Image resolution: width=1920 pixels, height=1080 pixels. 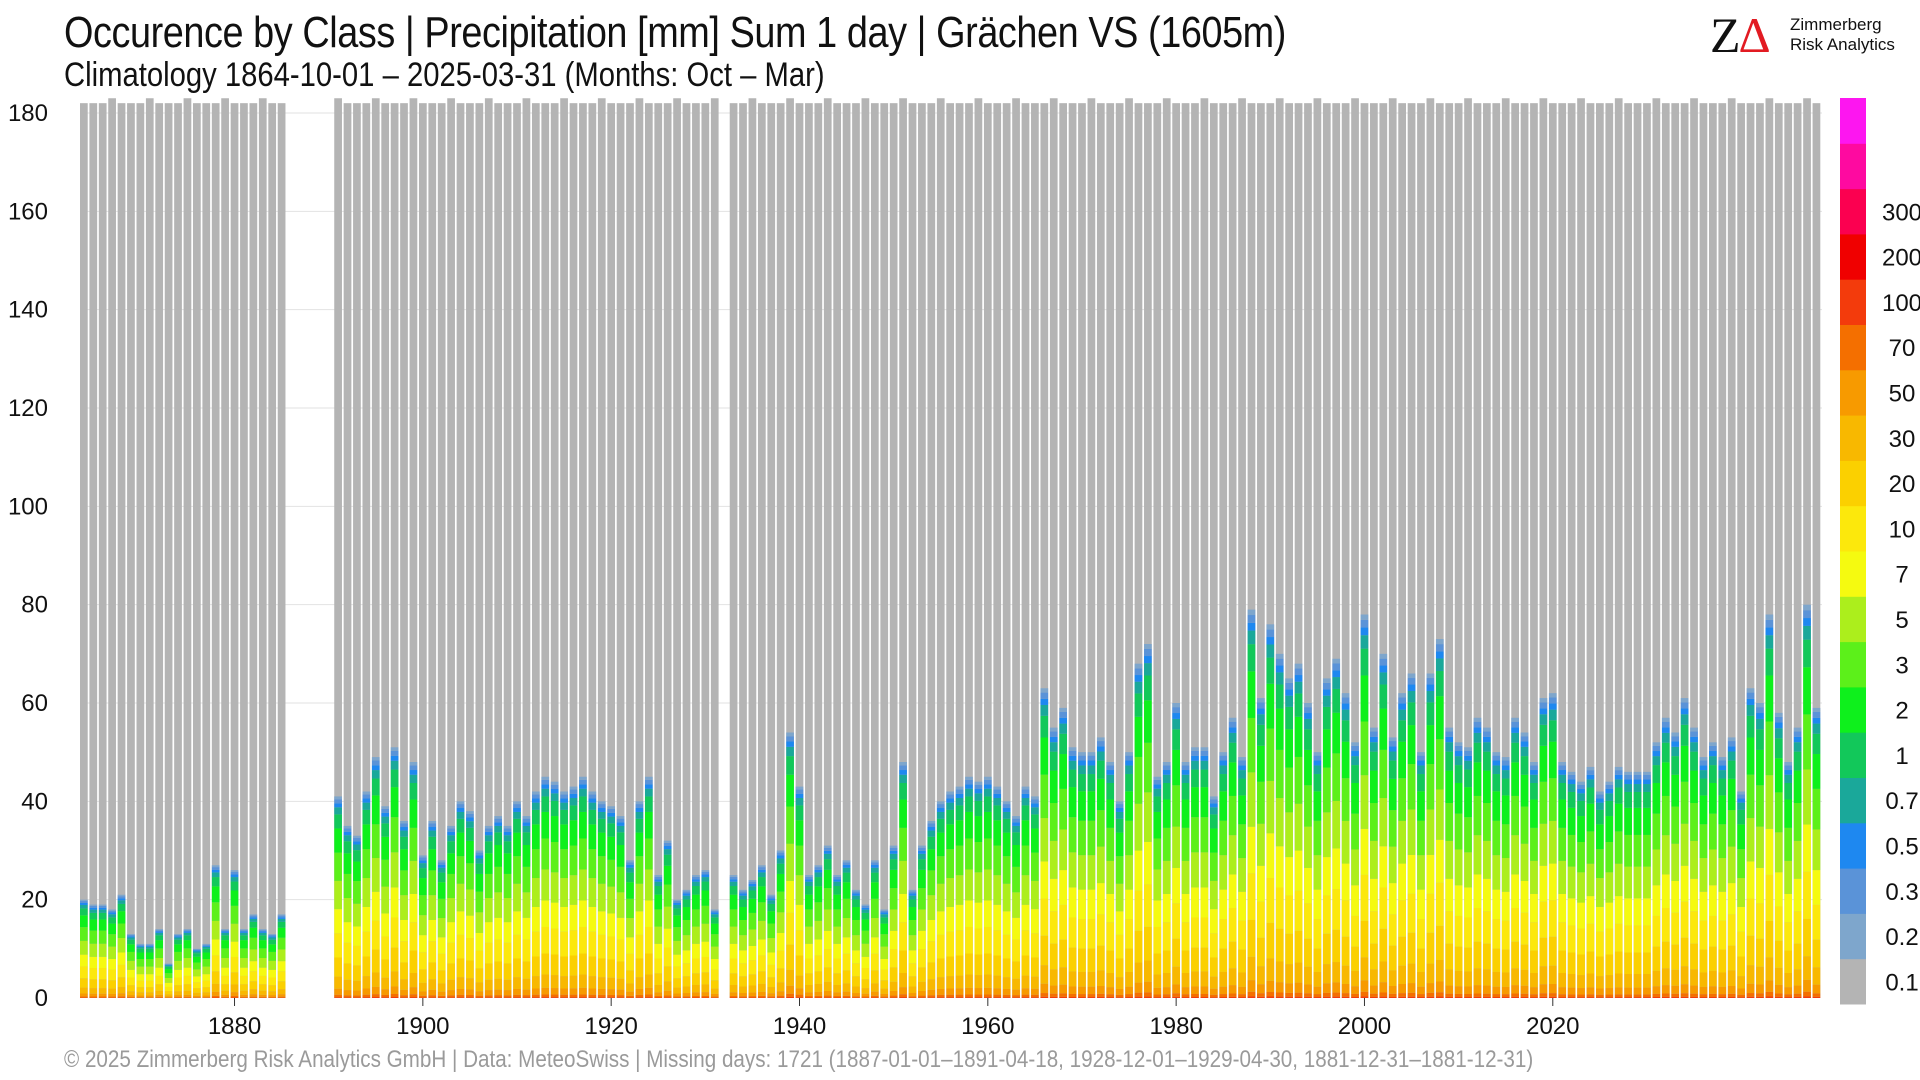 What do you see at coordinates (1760, 550) in the screenshot?
I see `bar-dry-days-2042` at bounding box center [1760, 550].